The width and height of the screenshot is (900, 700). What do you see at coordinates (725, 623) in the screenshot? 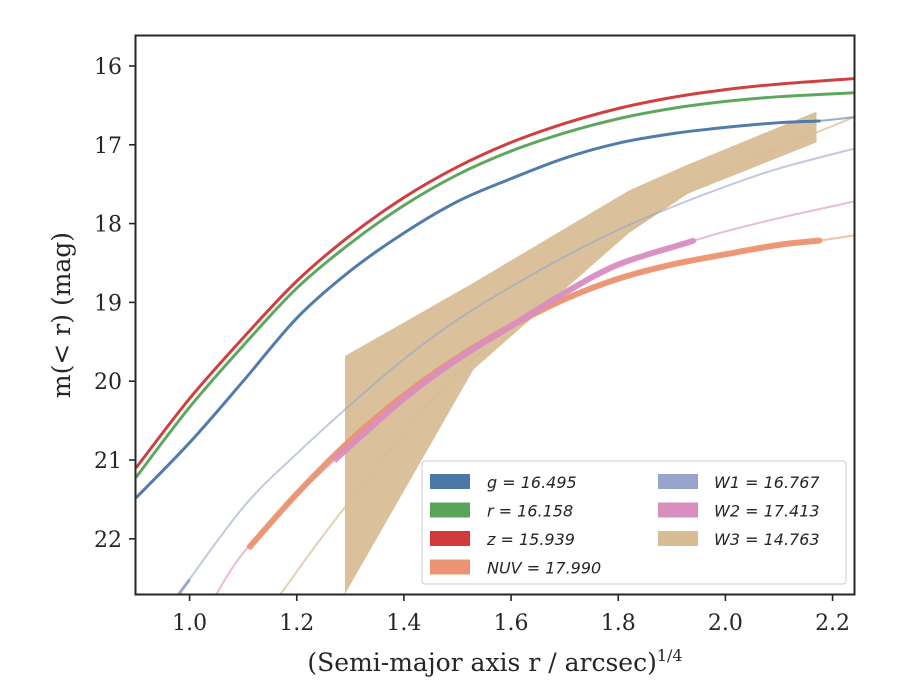
I see `x-tick-label: 2.0` at bounding box center [725, 623].